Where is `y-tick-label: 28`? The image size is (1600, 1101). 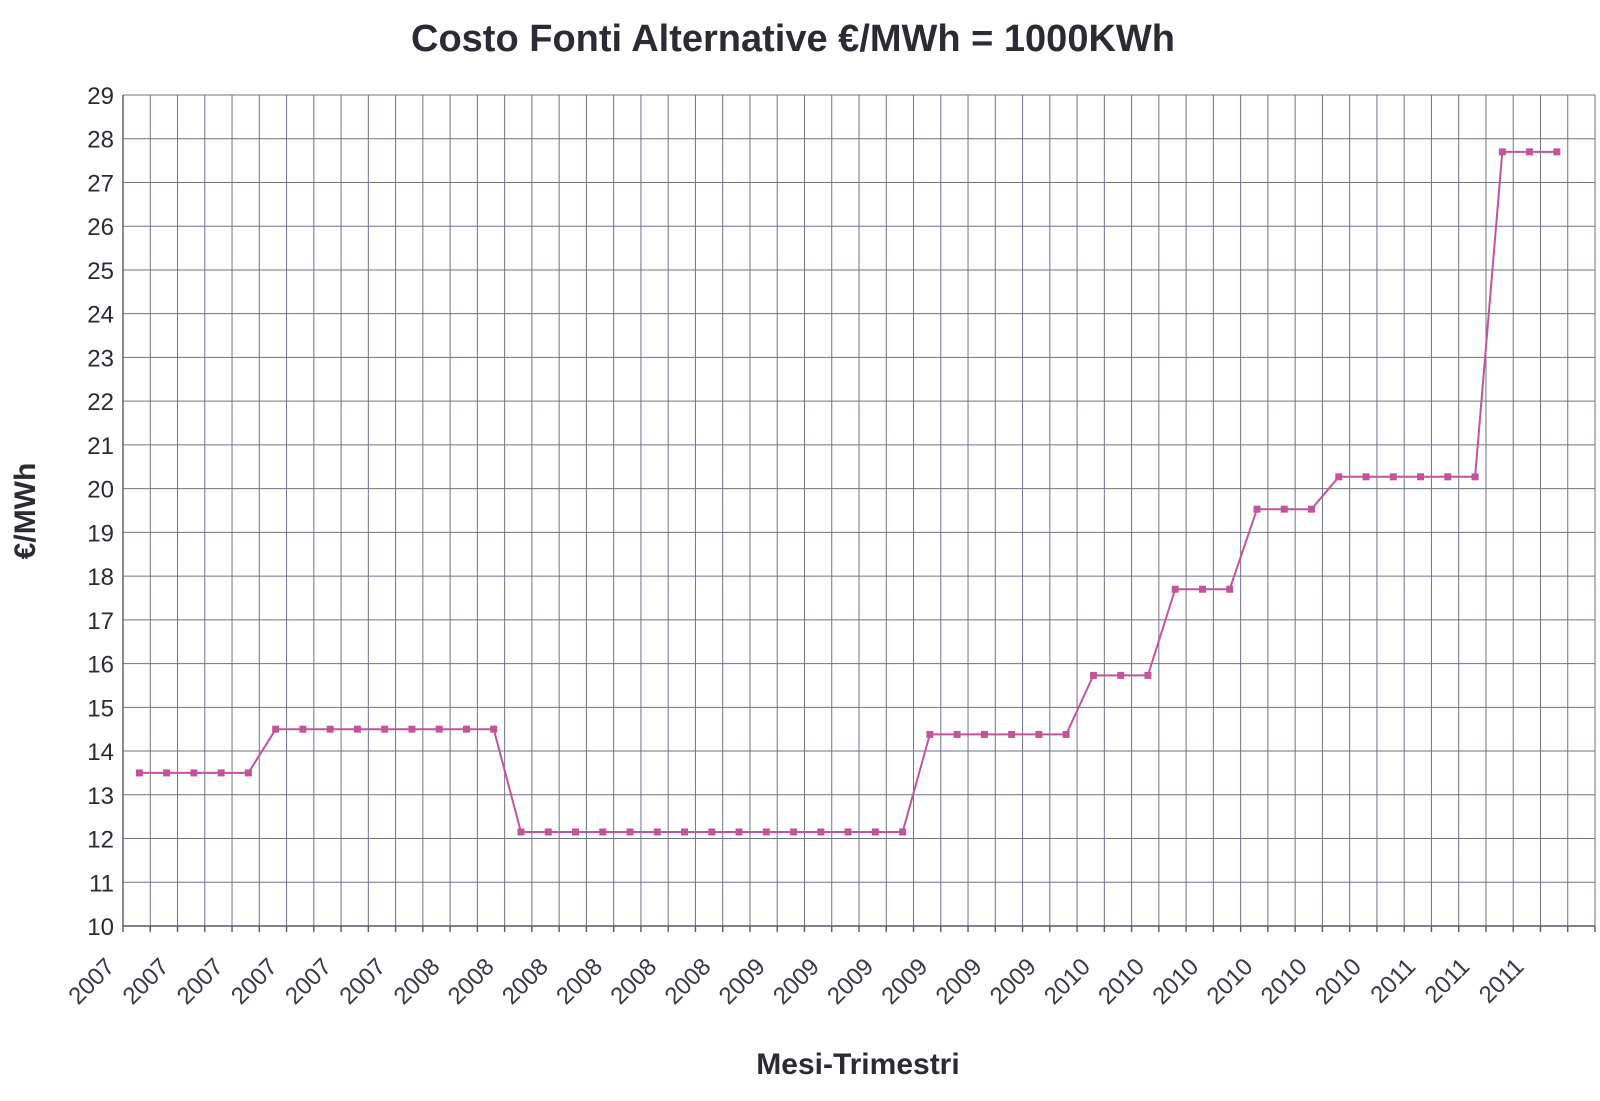 y-tick-label: 28 is located at coordinates (100, 140).